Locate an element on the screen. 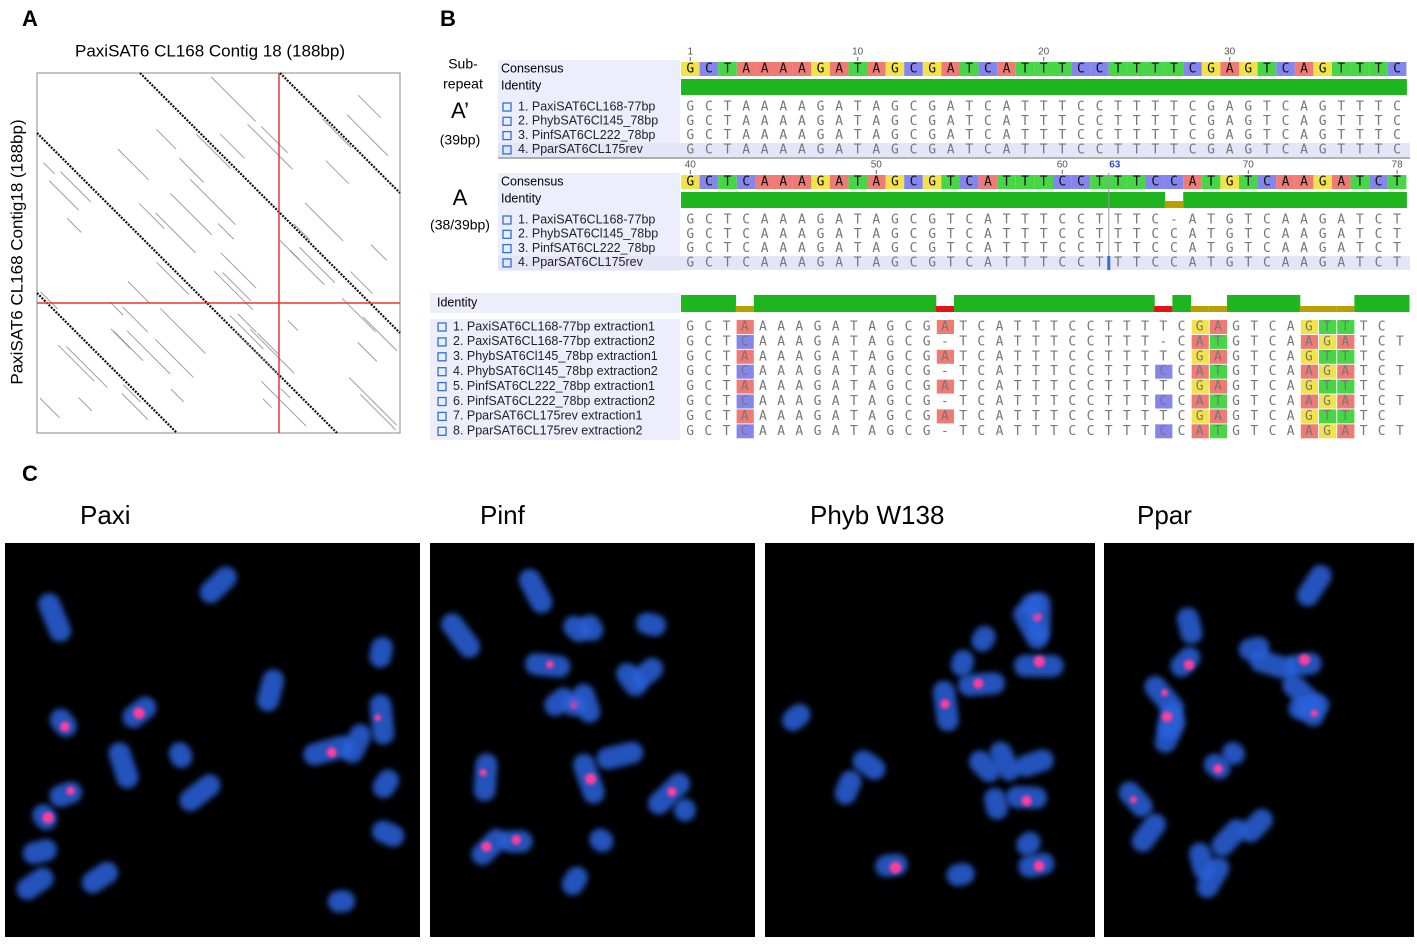 The height and width of the screenshot is (946, 1417). identity-label: Identity is located at coordinates (521, 85).